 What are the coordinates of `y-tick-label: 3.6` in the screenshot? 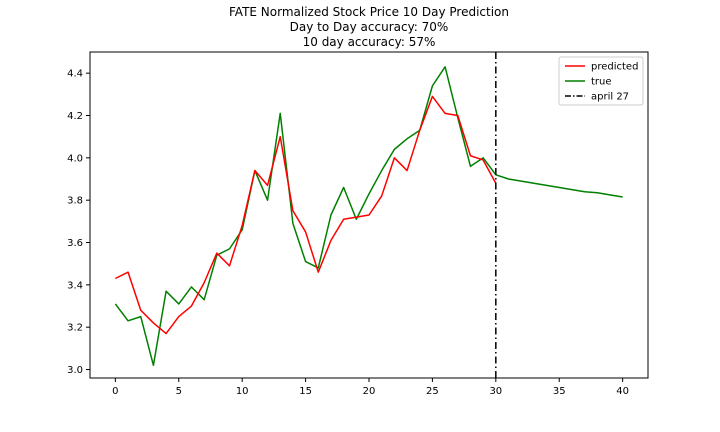 It's located at (75, 243).